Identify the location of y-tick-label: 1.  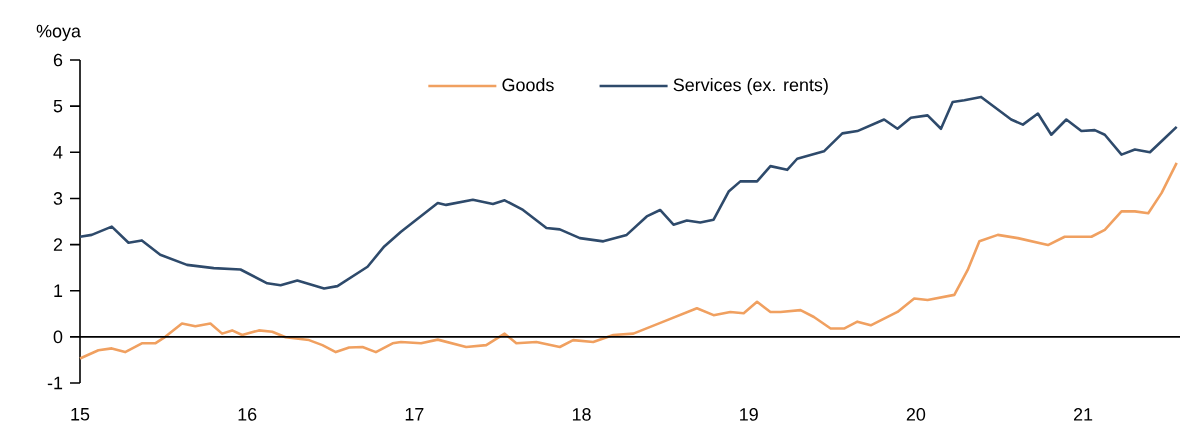
(58, 290).